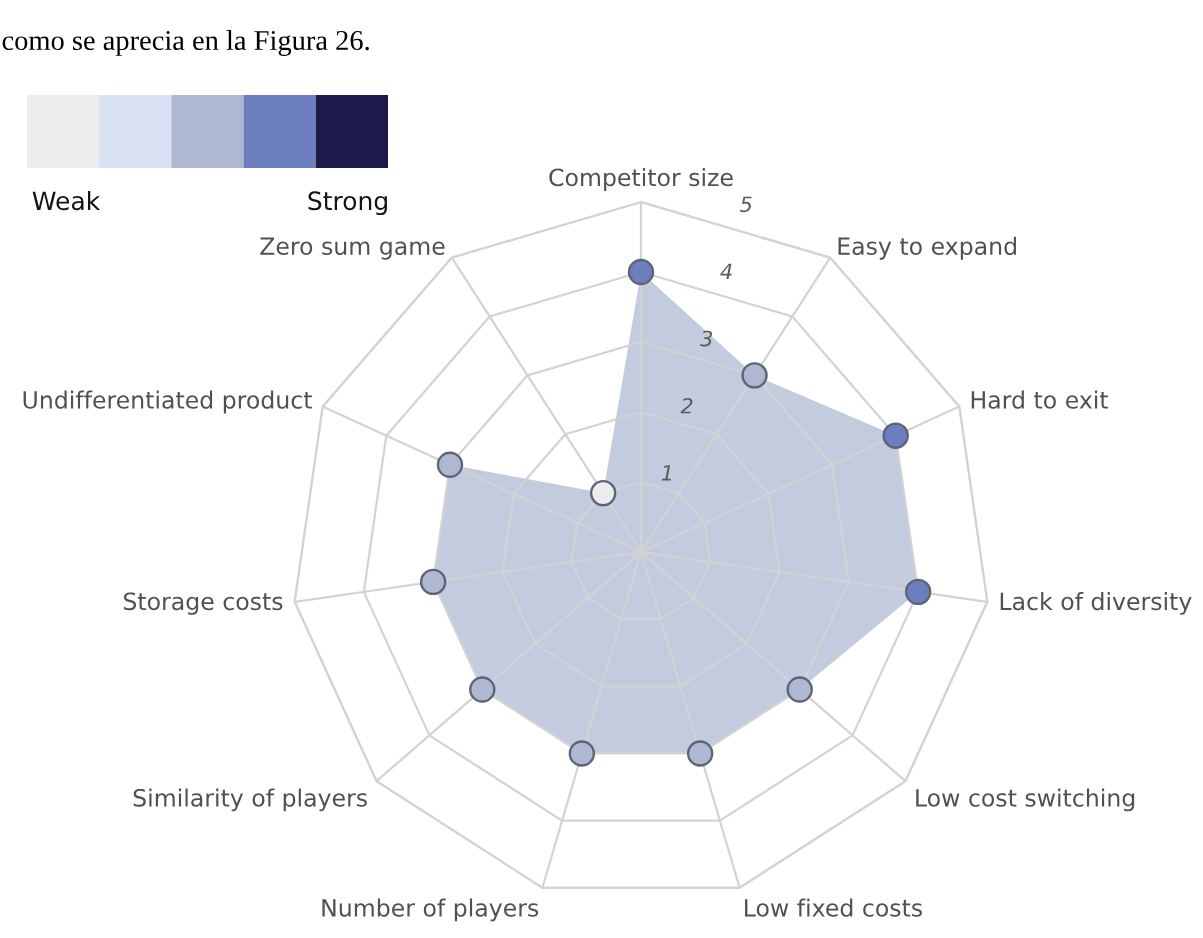 The width and height of the screenshot is (1203, 938). I want to click on spoke-label: Lack of diversity, so click(1096, 603).